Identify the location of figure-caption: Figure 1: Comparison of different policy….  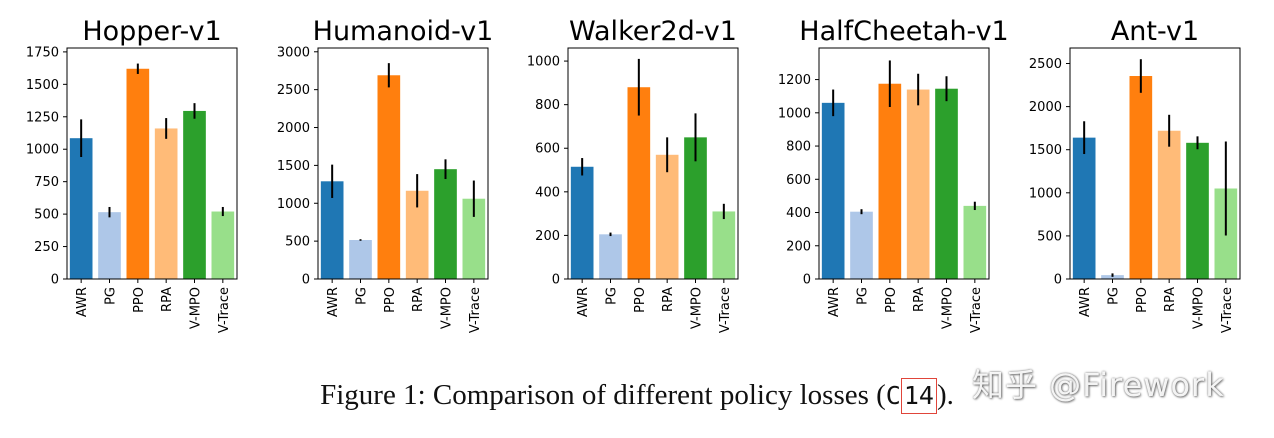
(637, 396).